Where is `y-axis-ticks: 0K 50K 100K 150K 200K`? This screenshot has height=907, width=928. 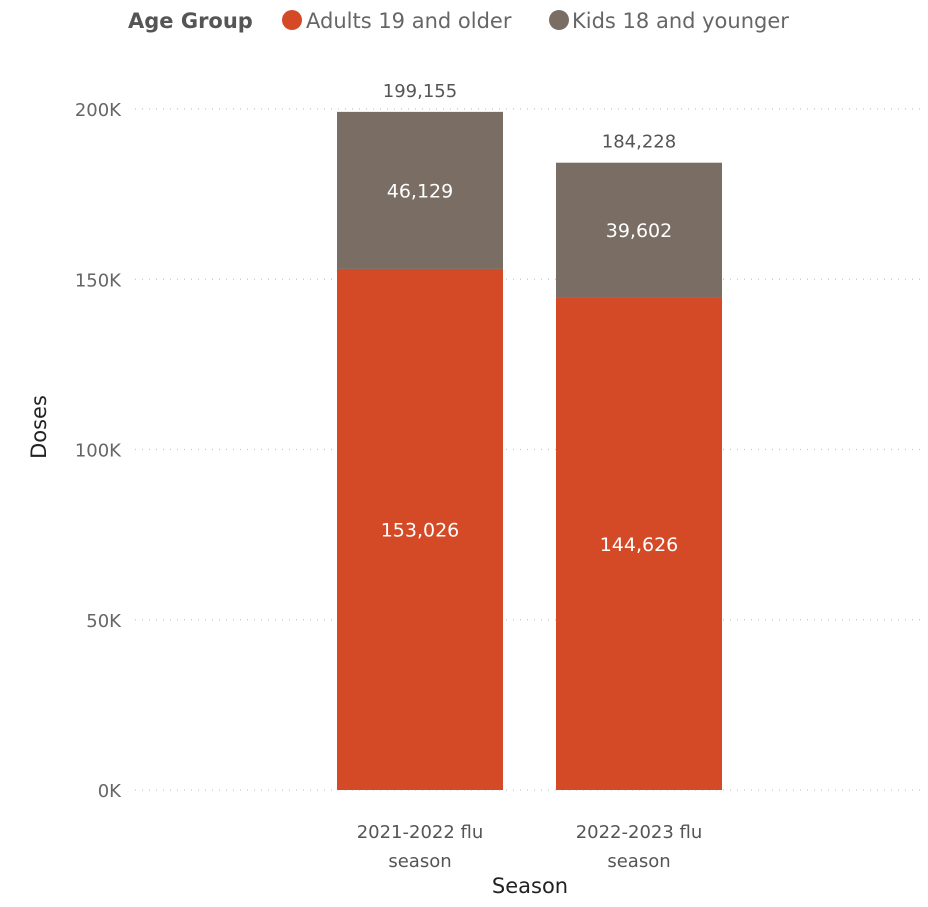
y-axis-ticks: 0K 50K 100K 150K 200K is located at coordinates (98, 451).